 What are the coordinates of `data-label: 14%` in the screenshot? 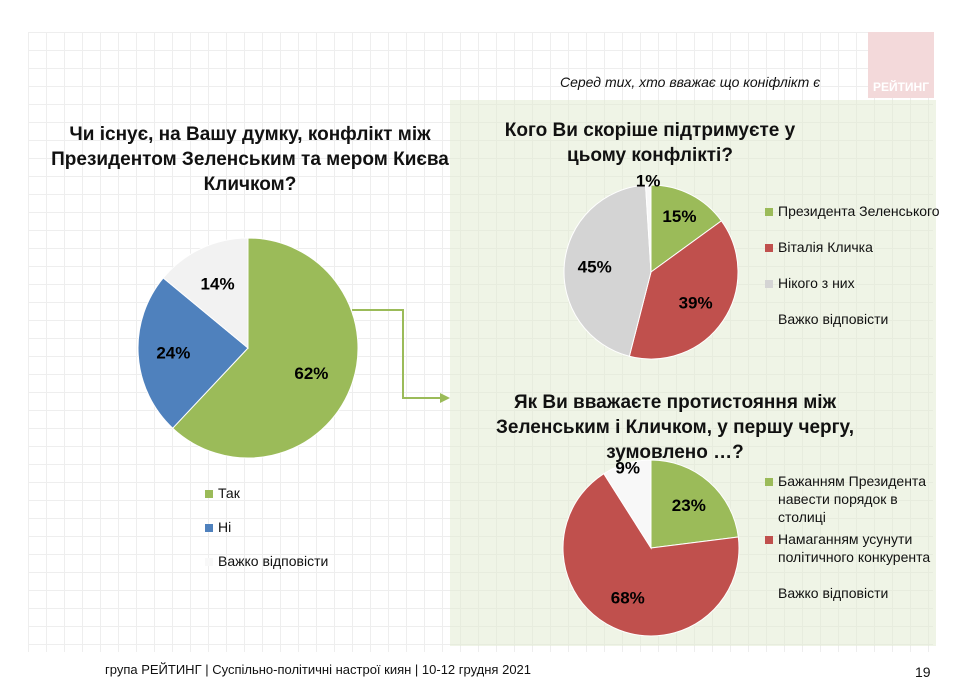 It's located at (218, 283).